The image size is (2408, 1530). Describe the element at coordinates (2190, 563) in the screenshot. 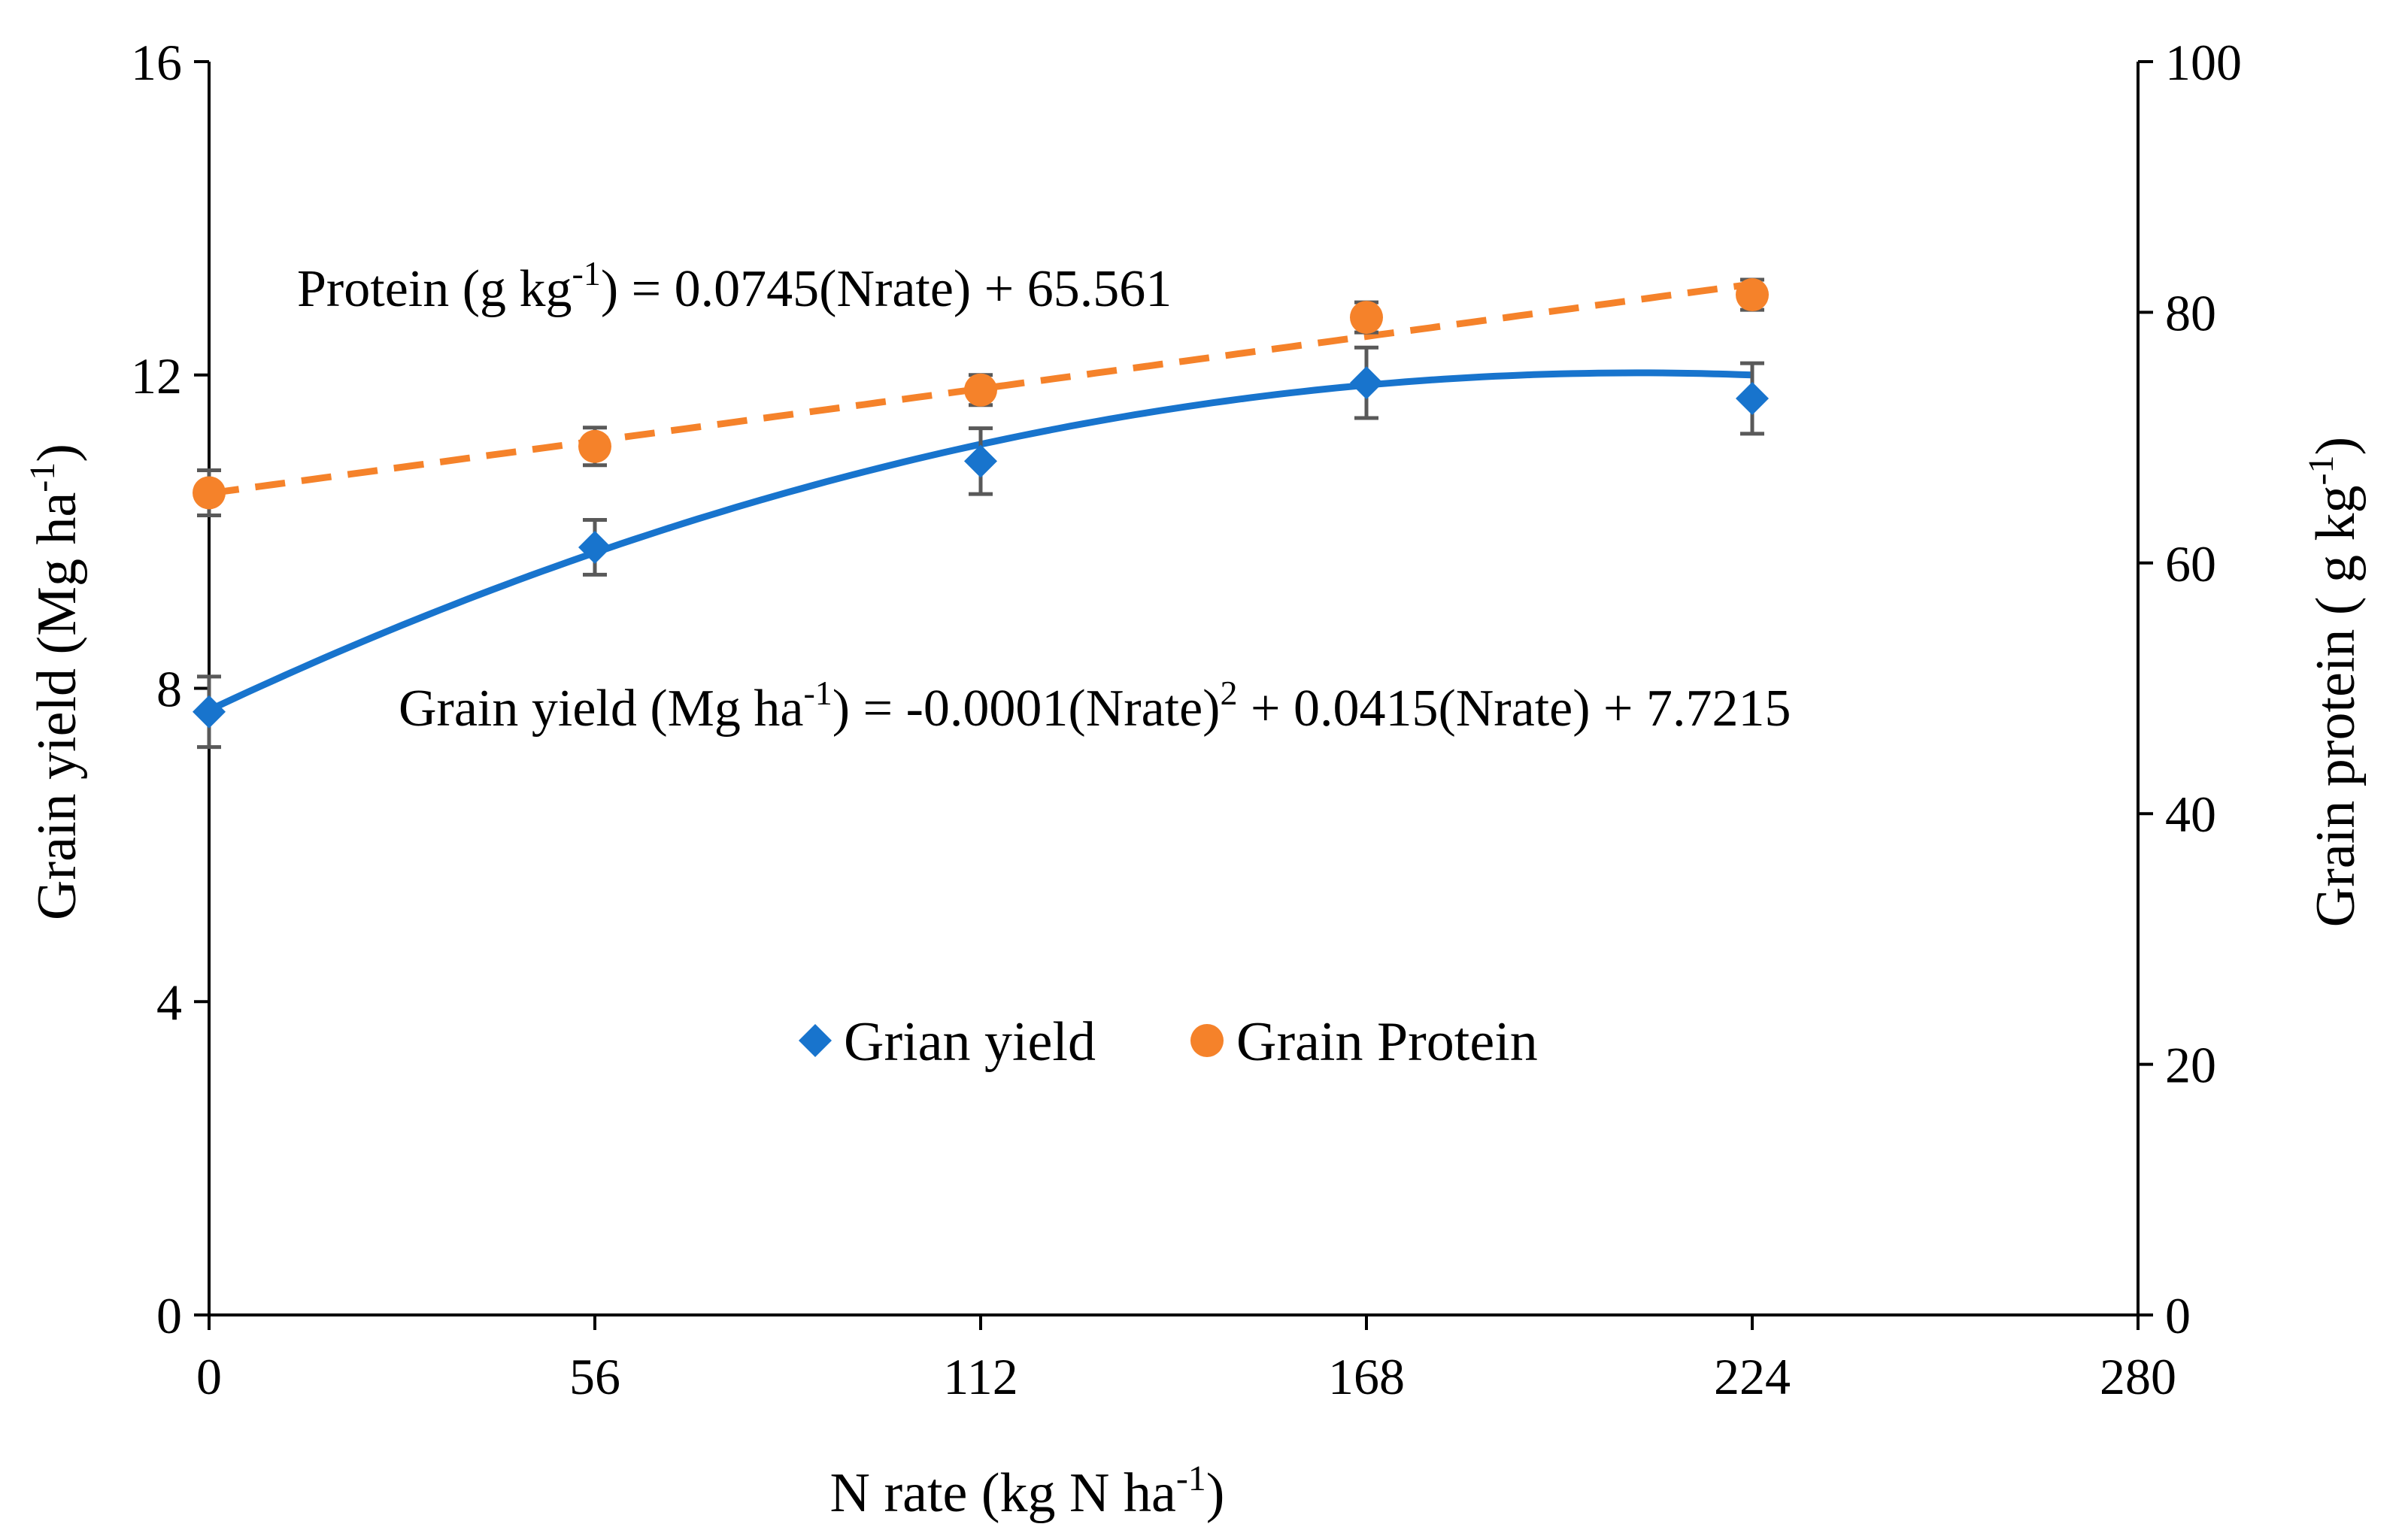

I see `y-right-tick-label: 60` at that location.